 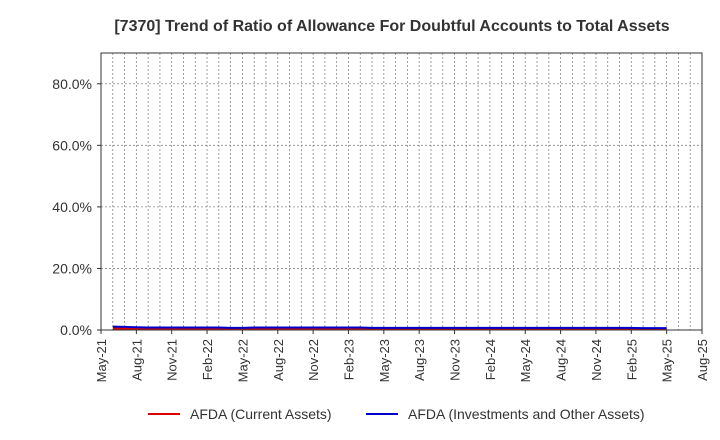 What do you see at coordinates (455, 360) in the screenshot?
I see `x-tick-label: Nov-23` at bounding box center [455, 360].